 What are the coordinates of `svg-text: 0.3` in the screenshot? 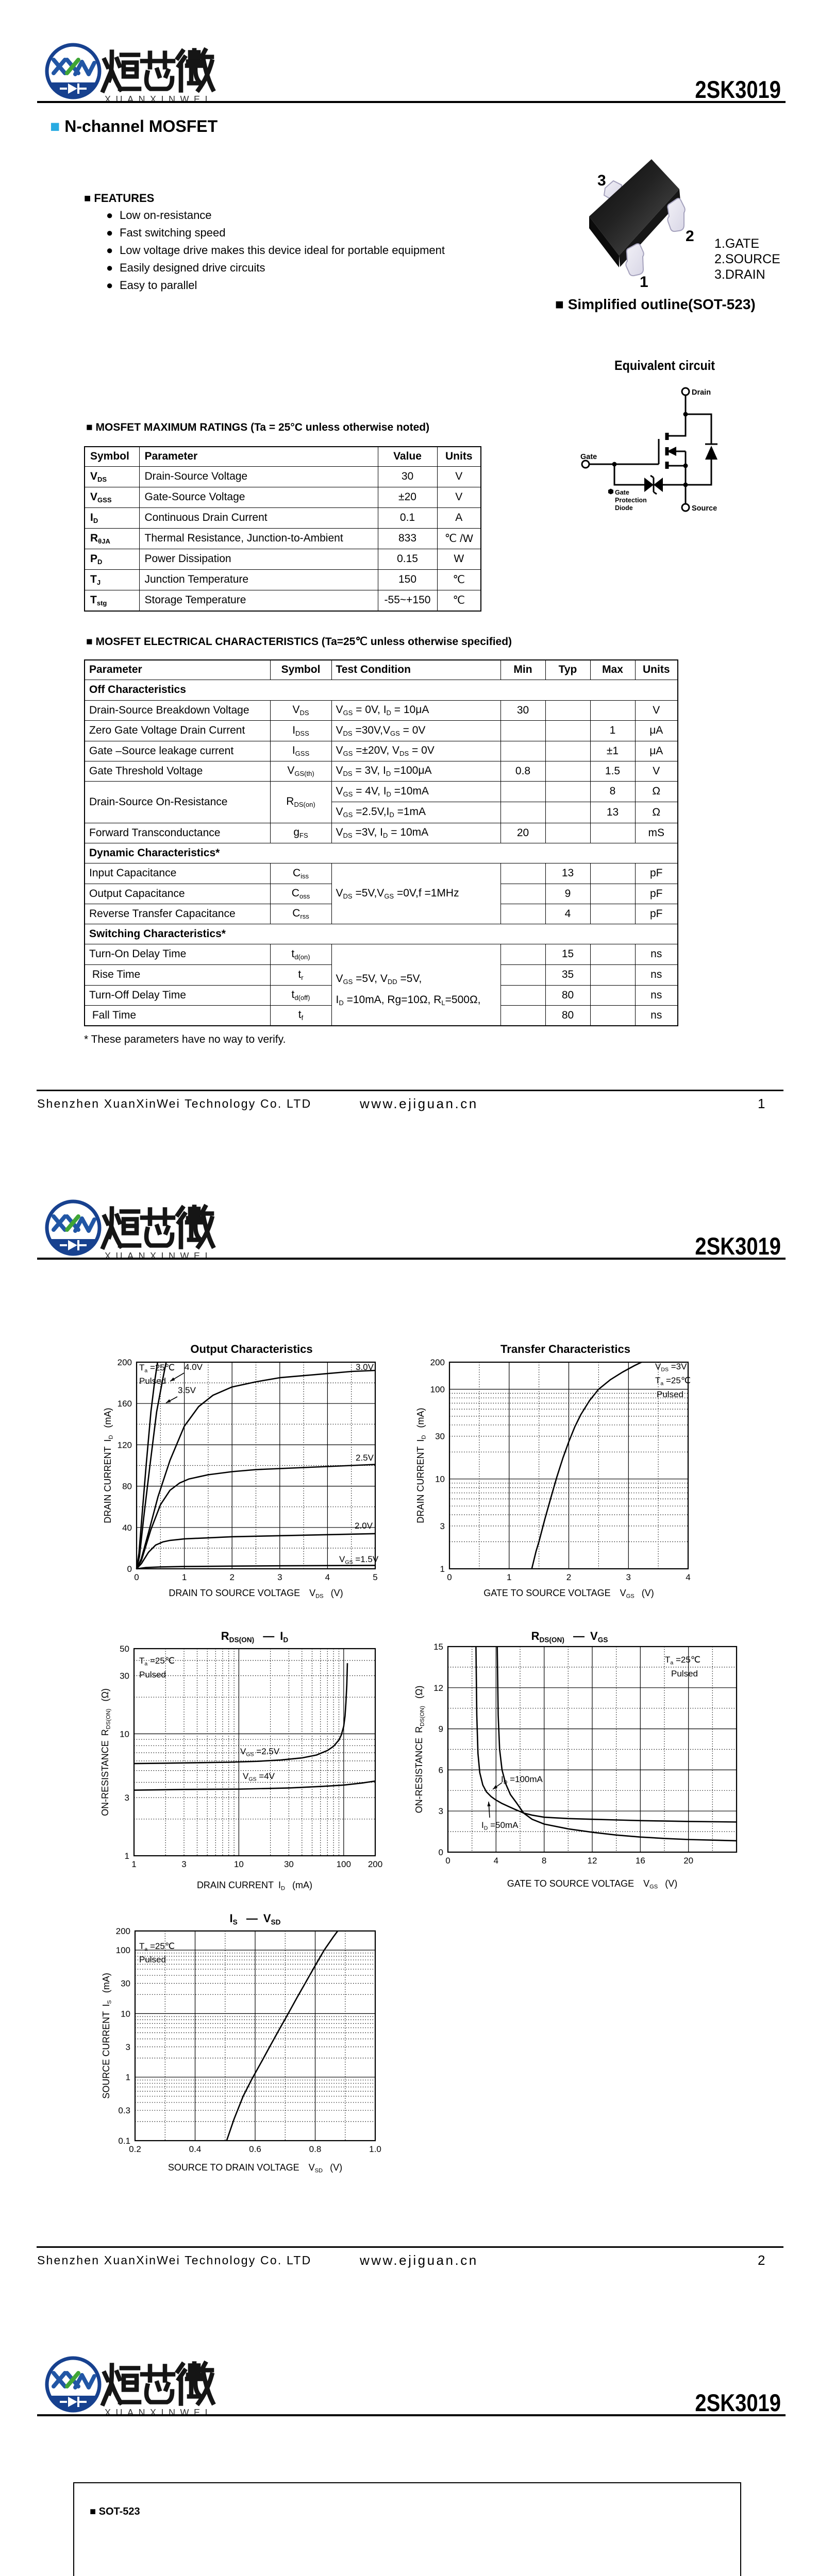 It's located at (124, 2110).